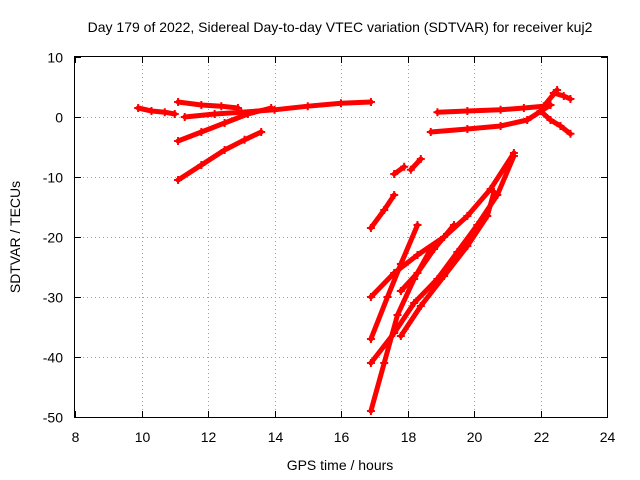  What do you see at coordinates (209, 437) in the screenshot?
I see `x-tick-label: 12` at bounding box center [209, 437].